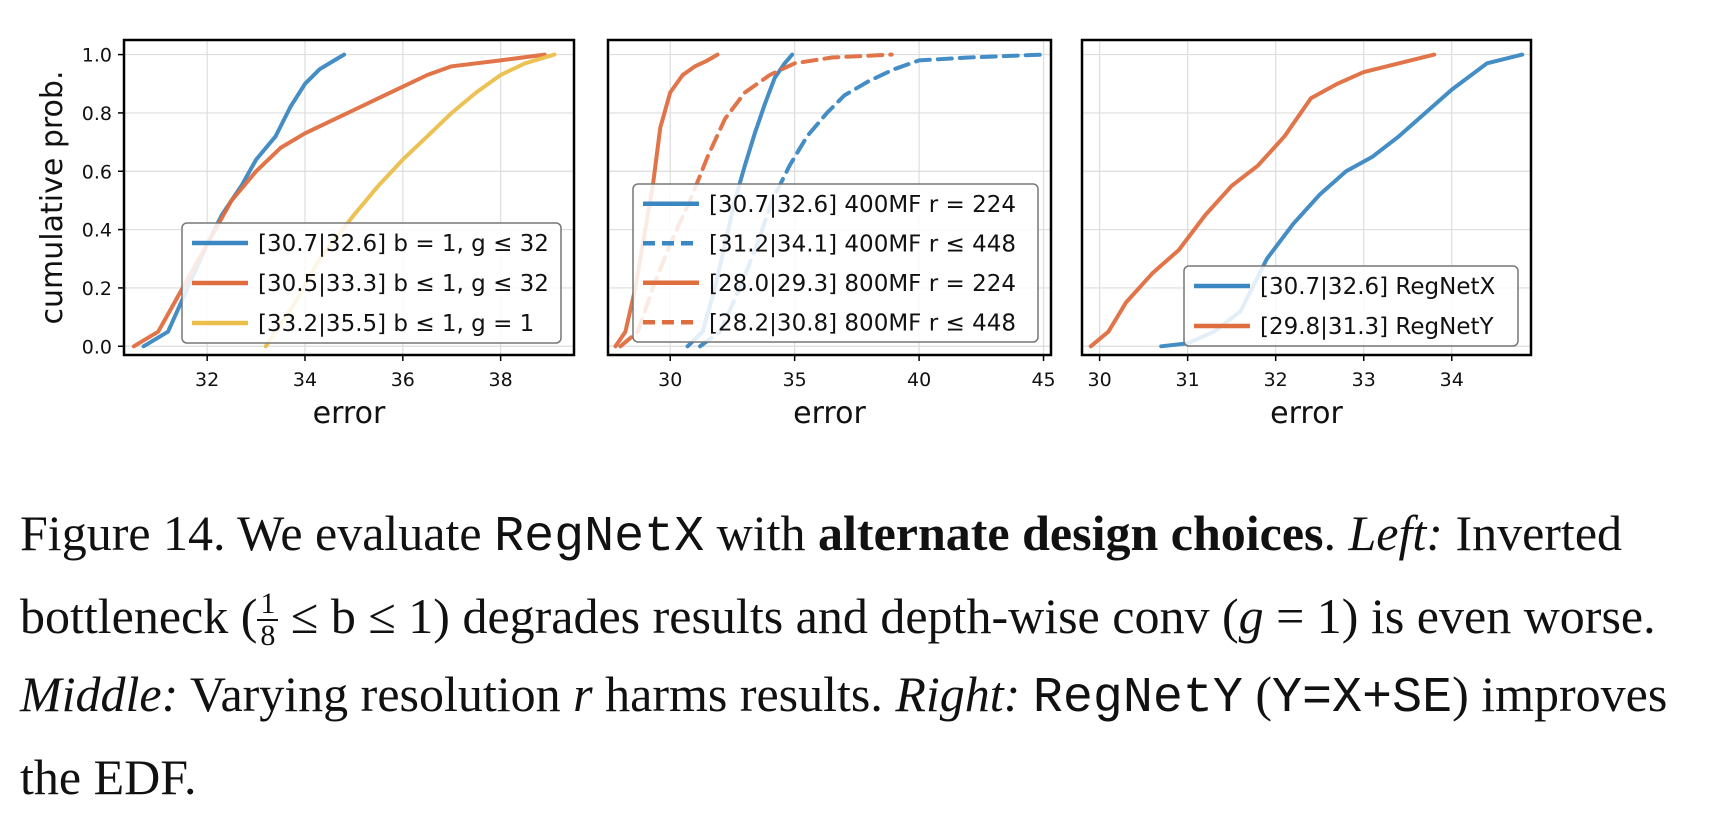  I want to click on y-tick-label: 1.0, so click(97, 56).